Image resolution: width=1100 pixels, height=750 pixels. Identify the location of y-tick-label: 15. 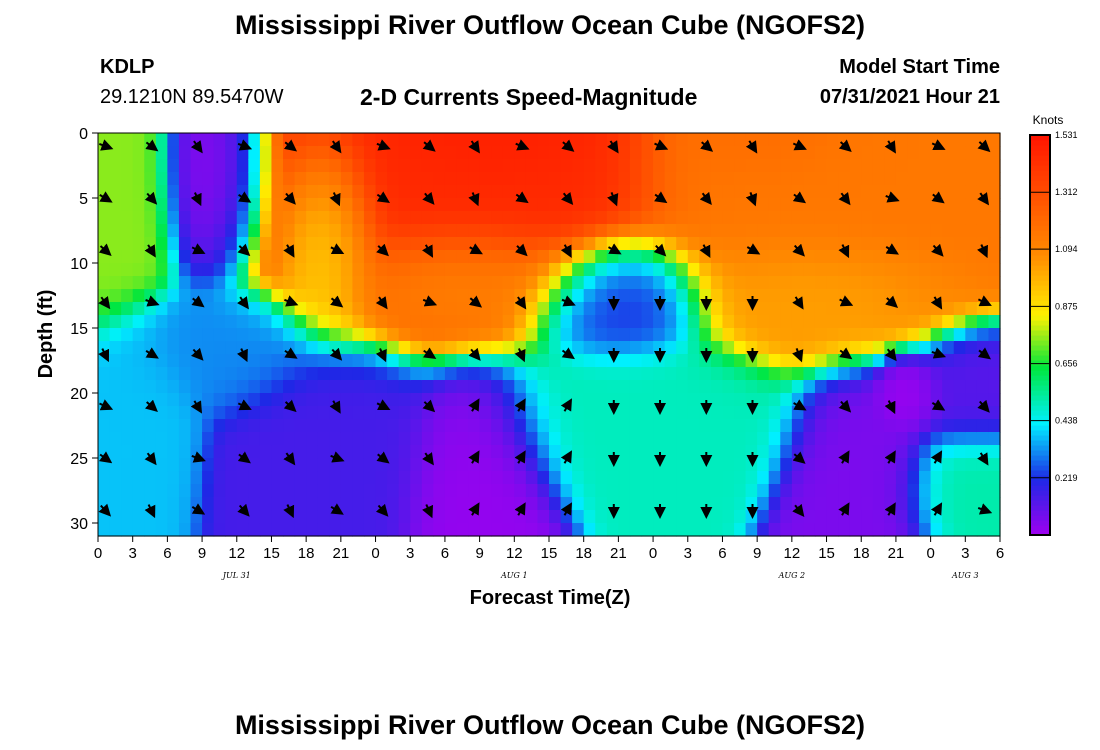
(79, 329).